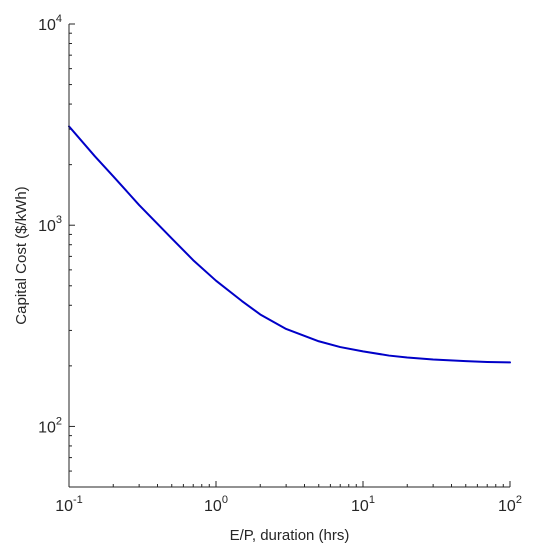  I want to click on y-tick-label: 10³, so click(50, 224).